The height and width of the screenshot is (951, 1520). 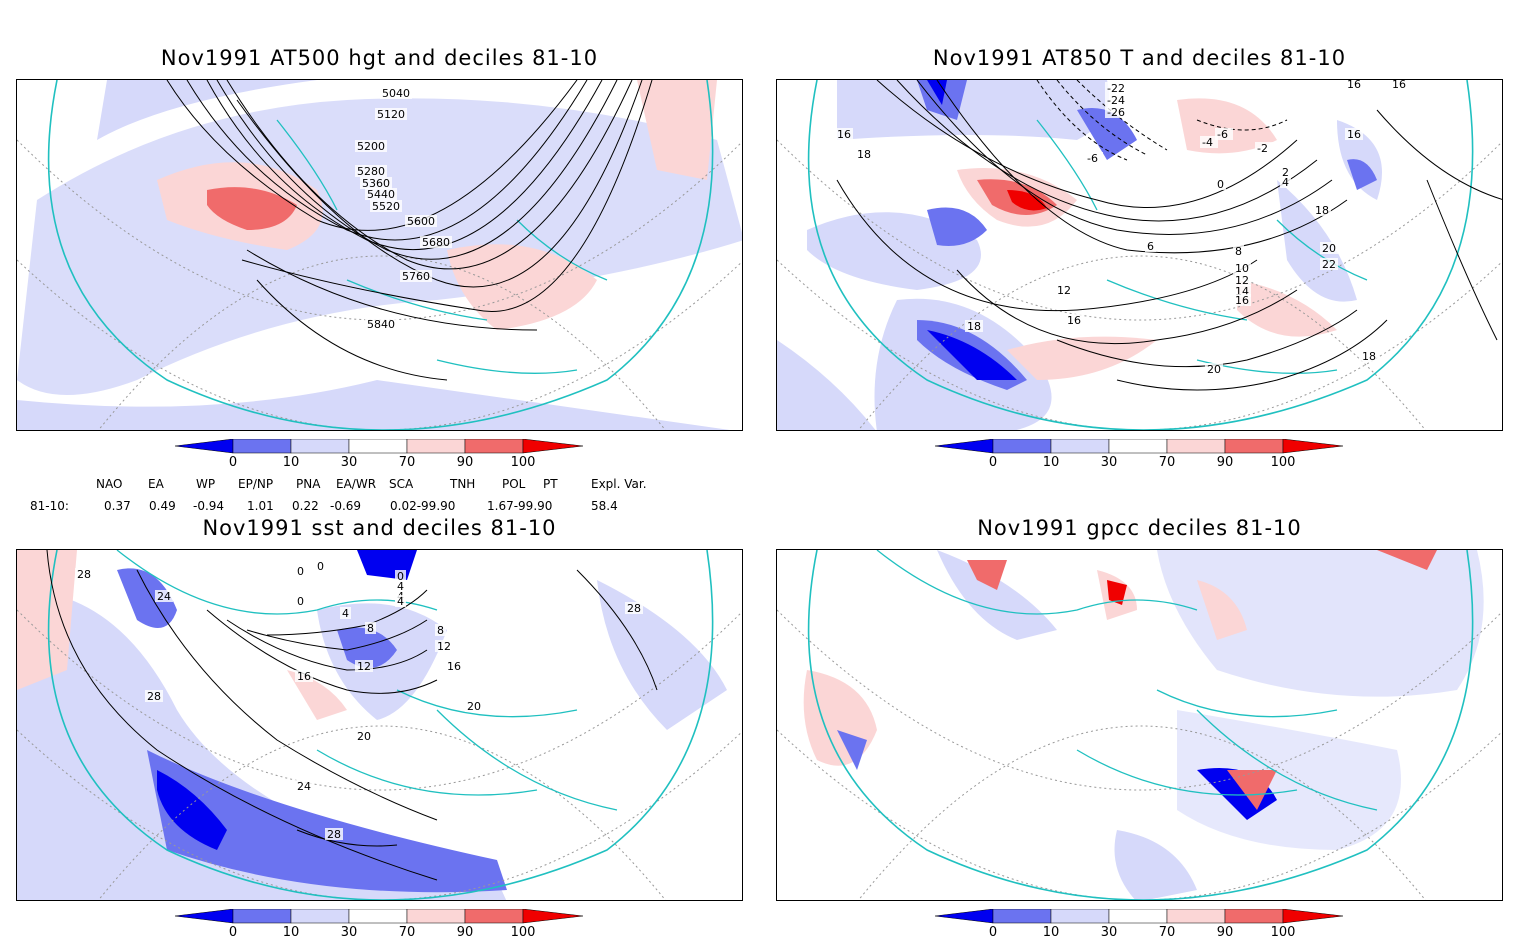 What do you see at coordinates (514, 484) in the screenshot?
I see `index-header: POL` at bounding box center [514, 484].